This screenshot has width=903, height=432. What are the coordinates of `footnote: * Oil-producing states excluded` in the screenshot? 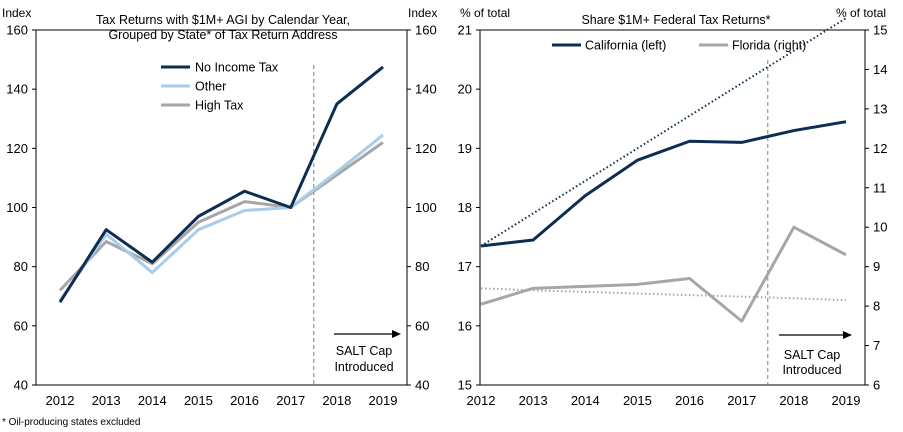 It's located at (71, 422).